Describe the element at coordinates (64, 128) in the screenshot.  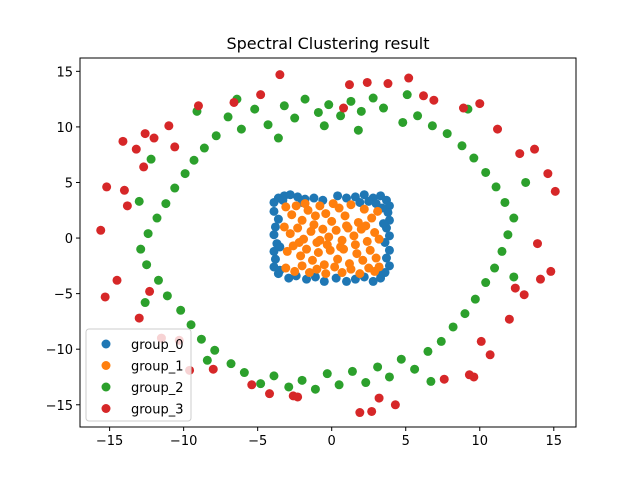
I see `y-tick-label: 10` at that location.